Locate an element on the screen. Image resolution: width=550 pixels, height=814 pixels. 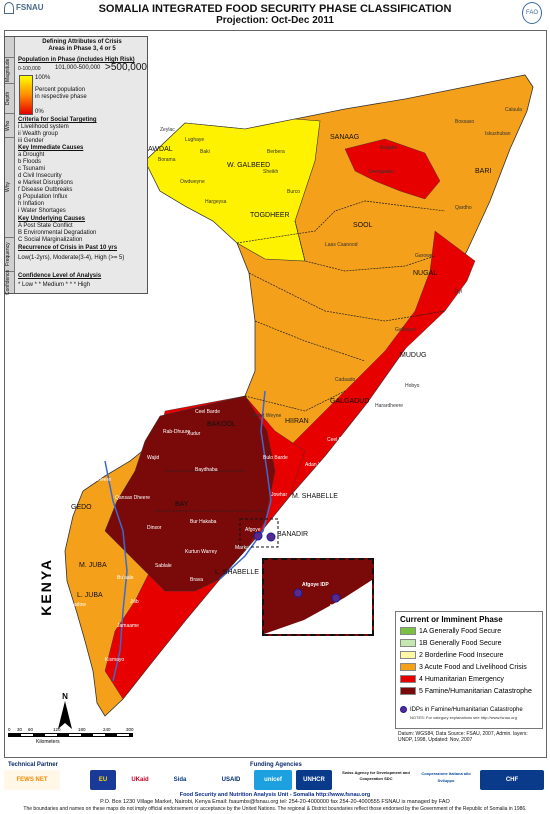
phase-row-2: 2 Borderline Food Insecure is located at coordinates (451, 655).